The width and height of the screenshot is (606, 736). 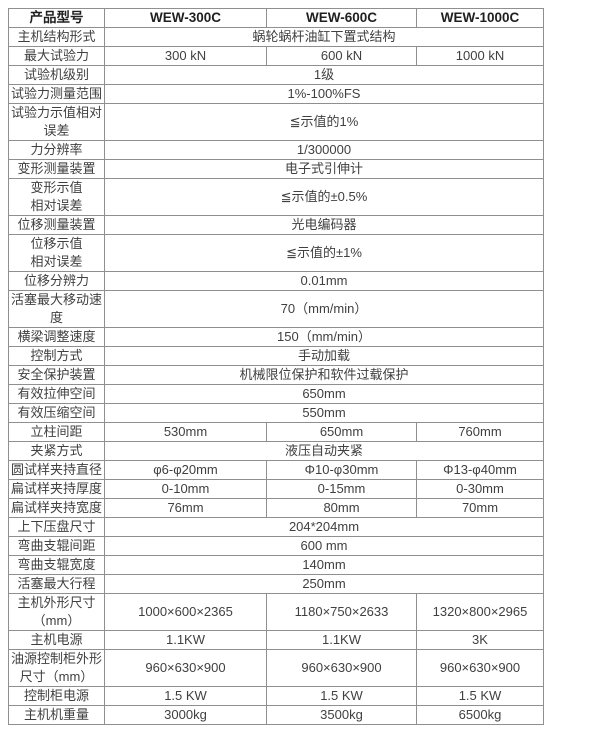 What do you see at coordinates (56, 394) in the screenshot?
I see `spec-row-label: 有效拉伸空间` at bounding box center [56, 394].